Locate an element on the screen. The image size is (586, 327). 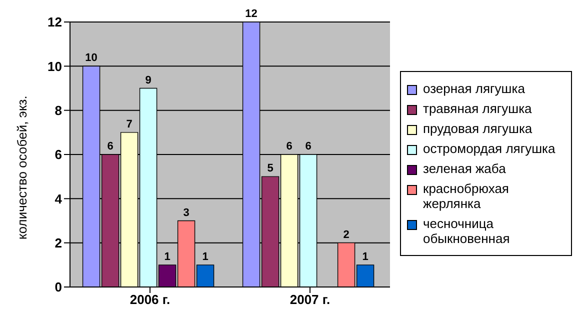
legend-label: зеленая жаба is located at coordinates (464, 168).